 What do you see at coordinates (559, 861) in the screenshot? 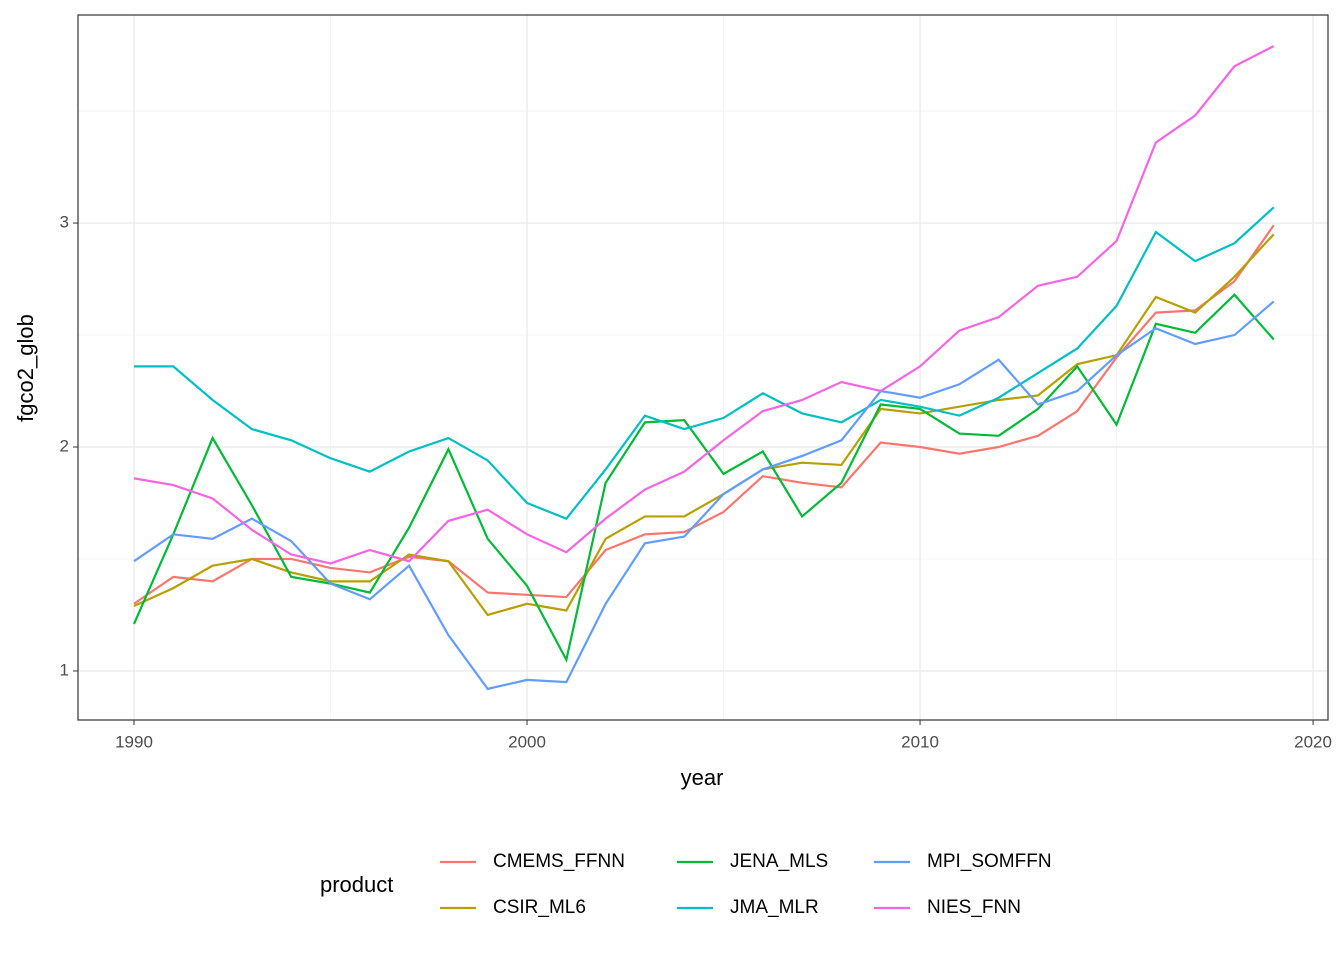
I see `legend-label: CMEMS_FFNN` at bounding box center [559, 861].